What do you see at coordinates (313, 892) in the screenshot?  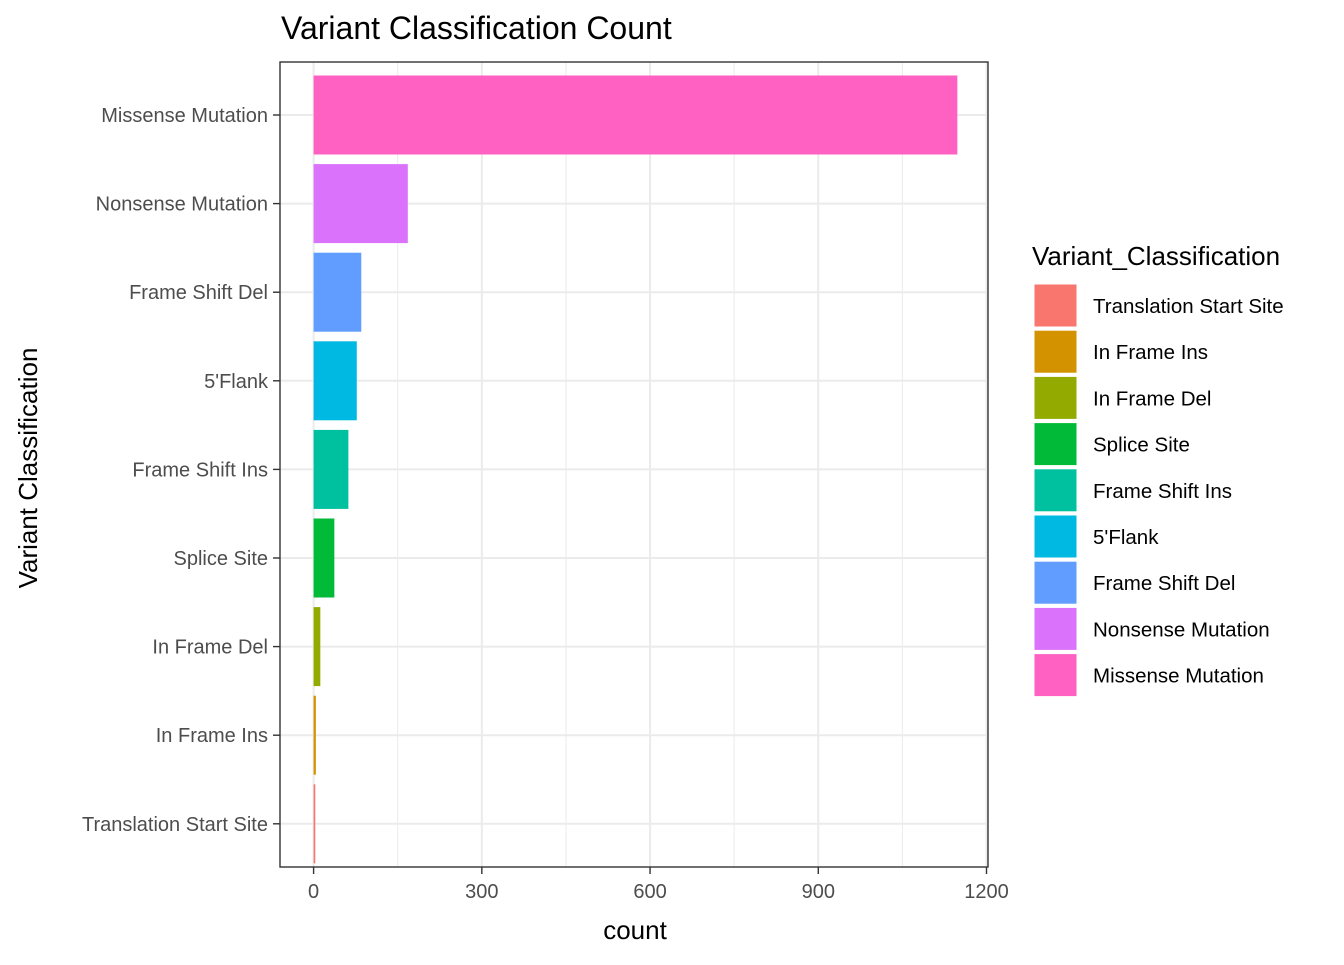 I see `x-tick-label: 0` at bounding box center [313, 892].